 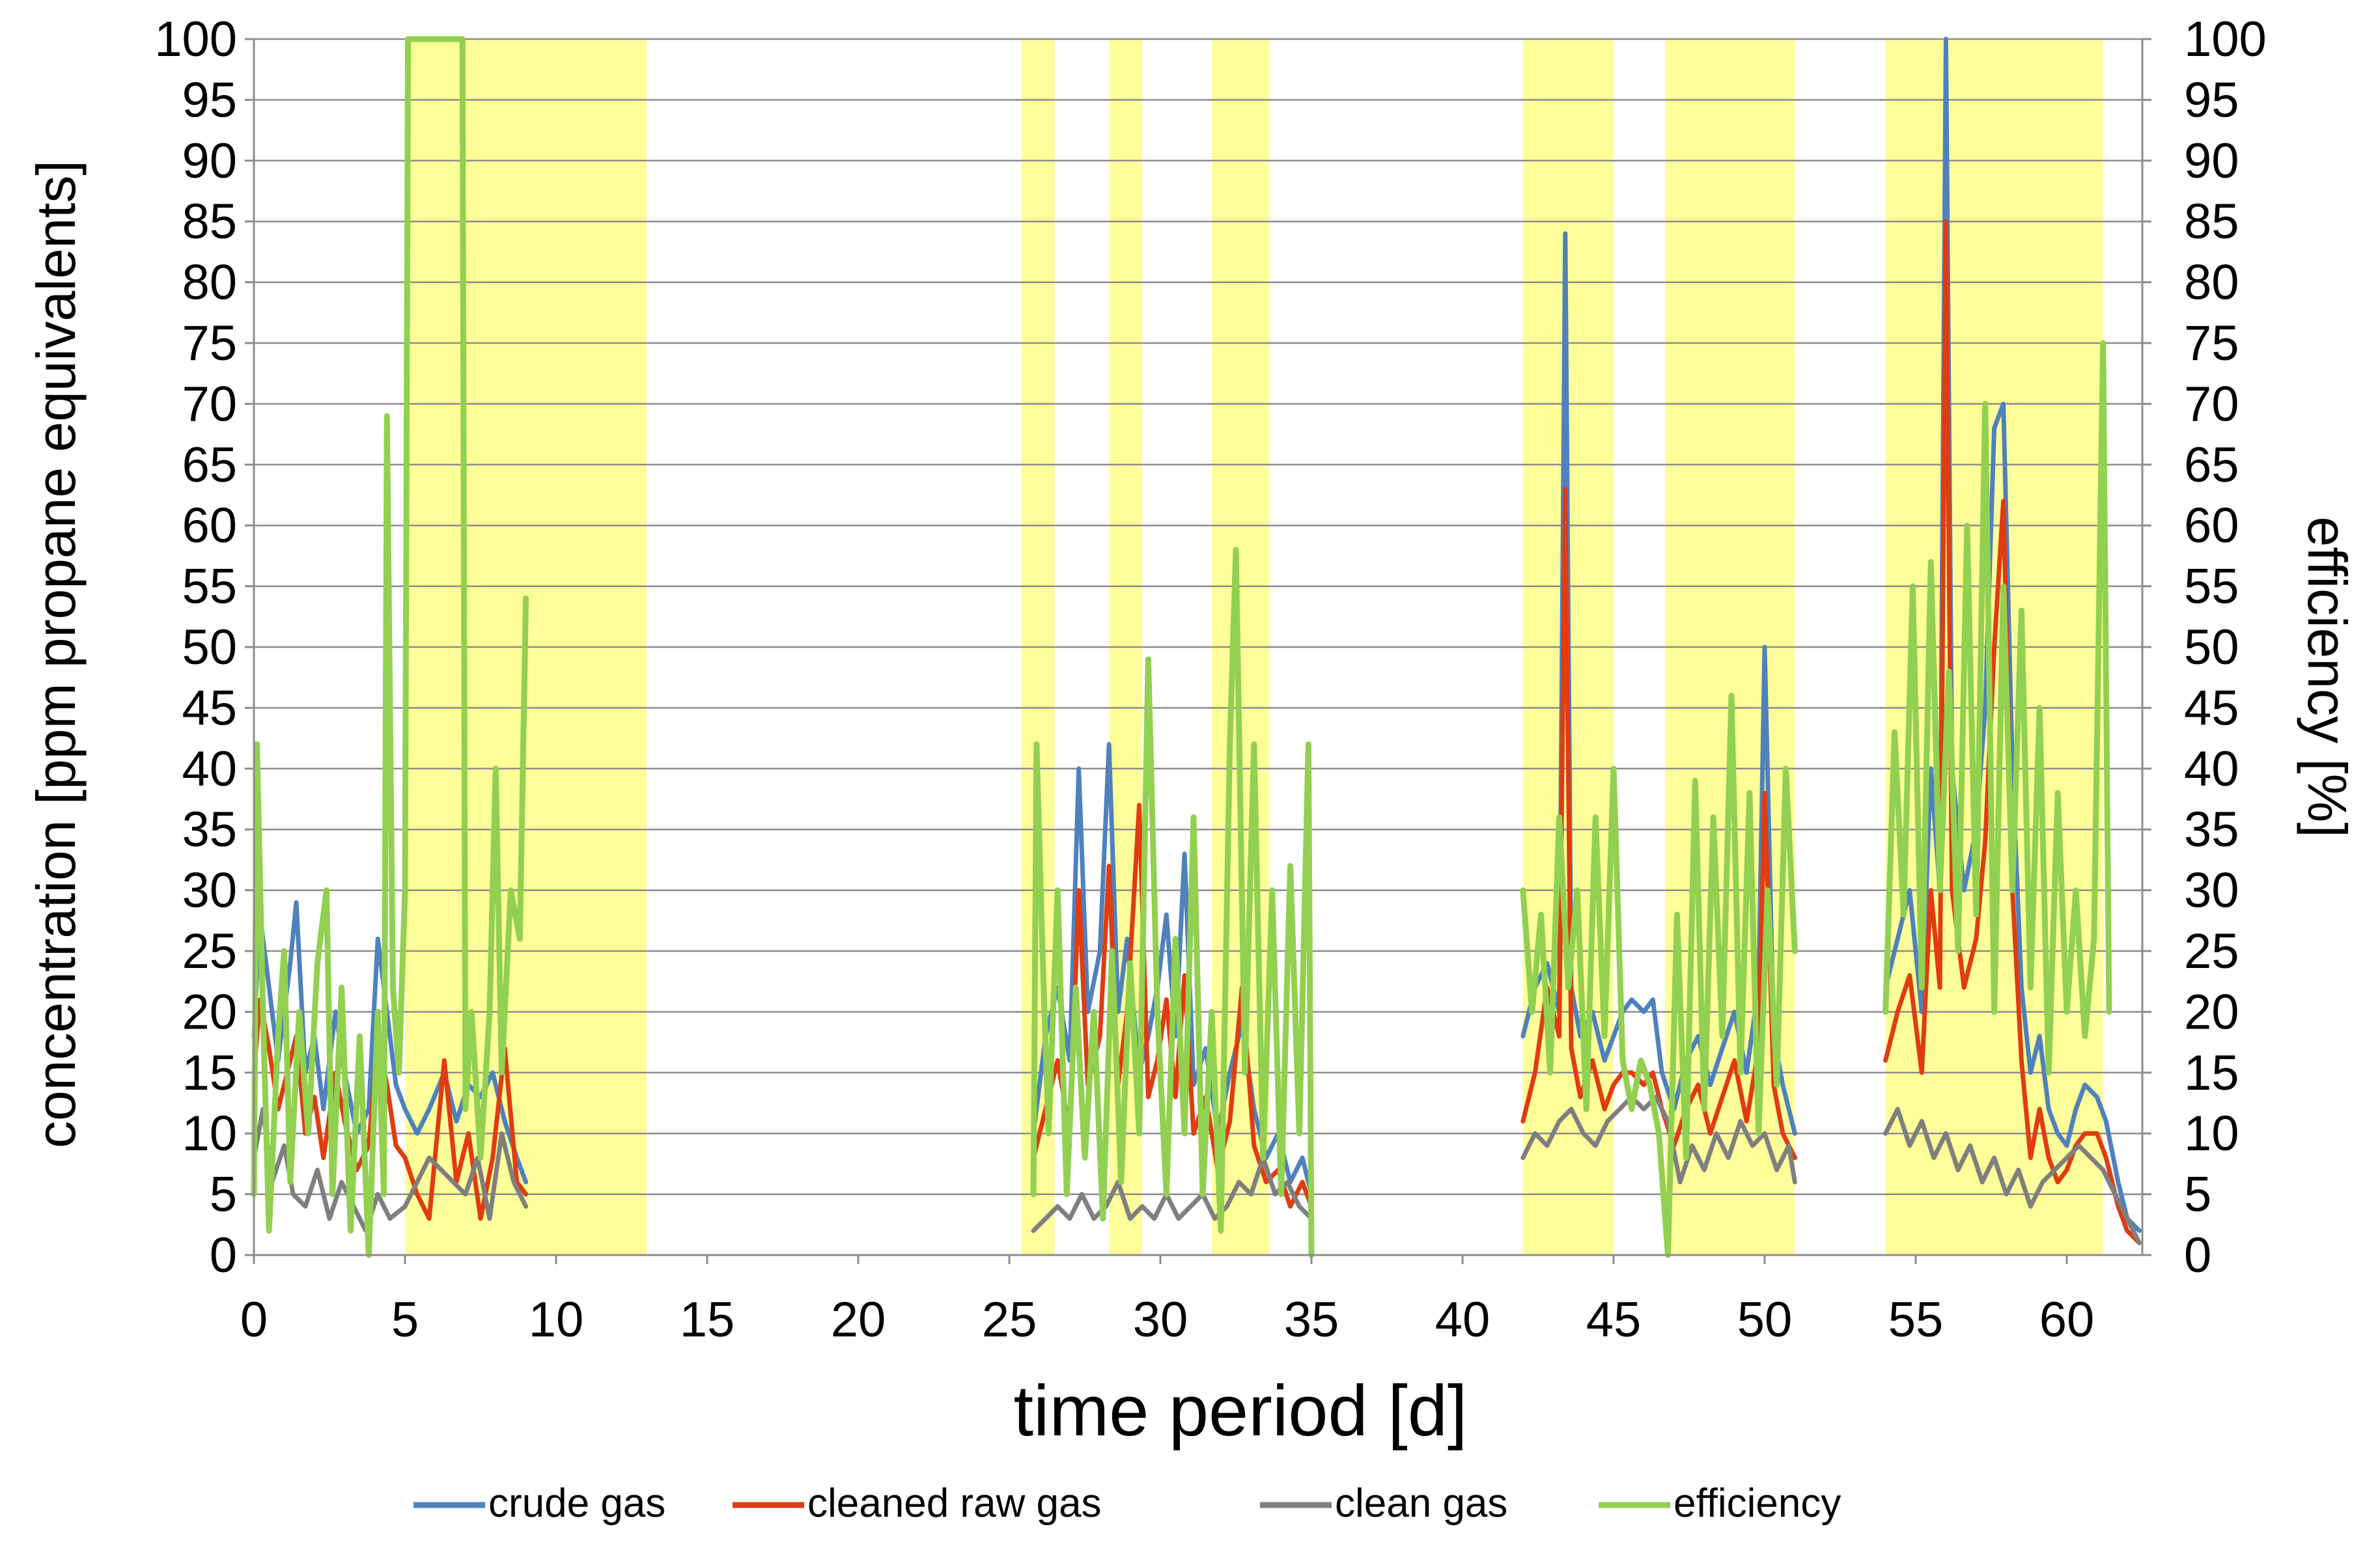 What do you see at coordinates (577, 1503) in the screenshot?
I see `legend-label-0: crude gas` at bounding box center [577, 1503].